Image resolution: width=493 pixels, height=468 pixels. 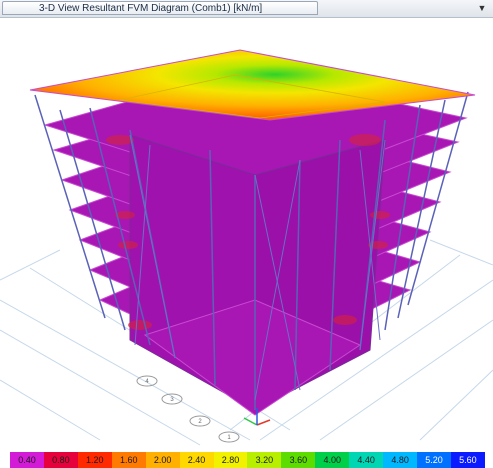 What do you see at coordinates (27, 460) in the screenshot?
I see `scale-segment: 0.40` at bounding box center [27, 460].